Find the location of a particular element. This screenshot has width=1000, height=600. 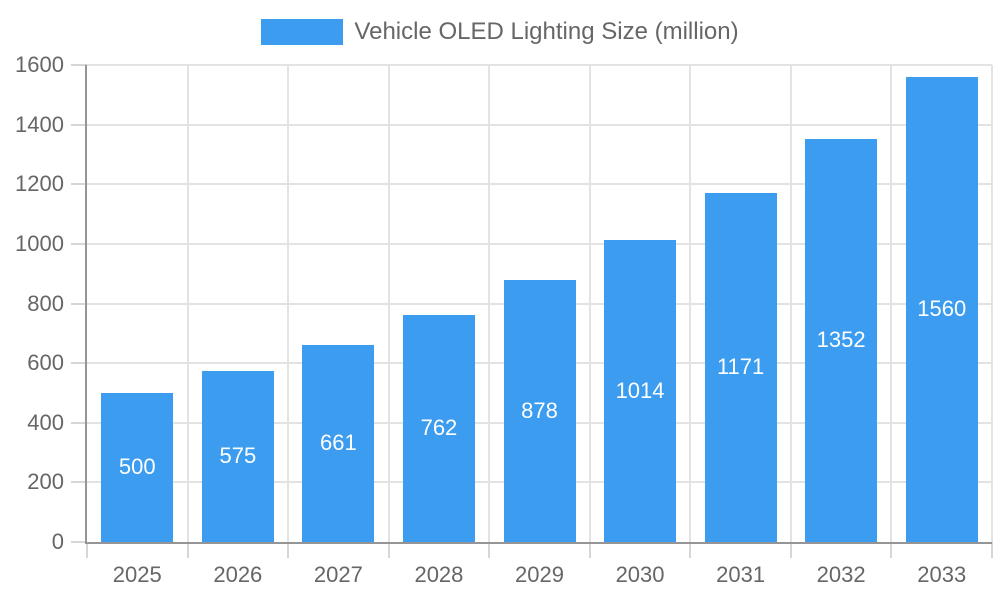

x-tick-label: 2028 is located at coordinates (439, 574).